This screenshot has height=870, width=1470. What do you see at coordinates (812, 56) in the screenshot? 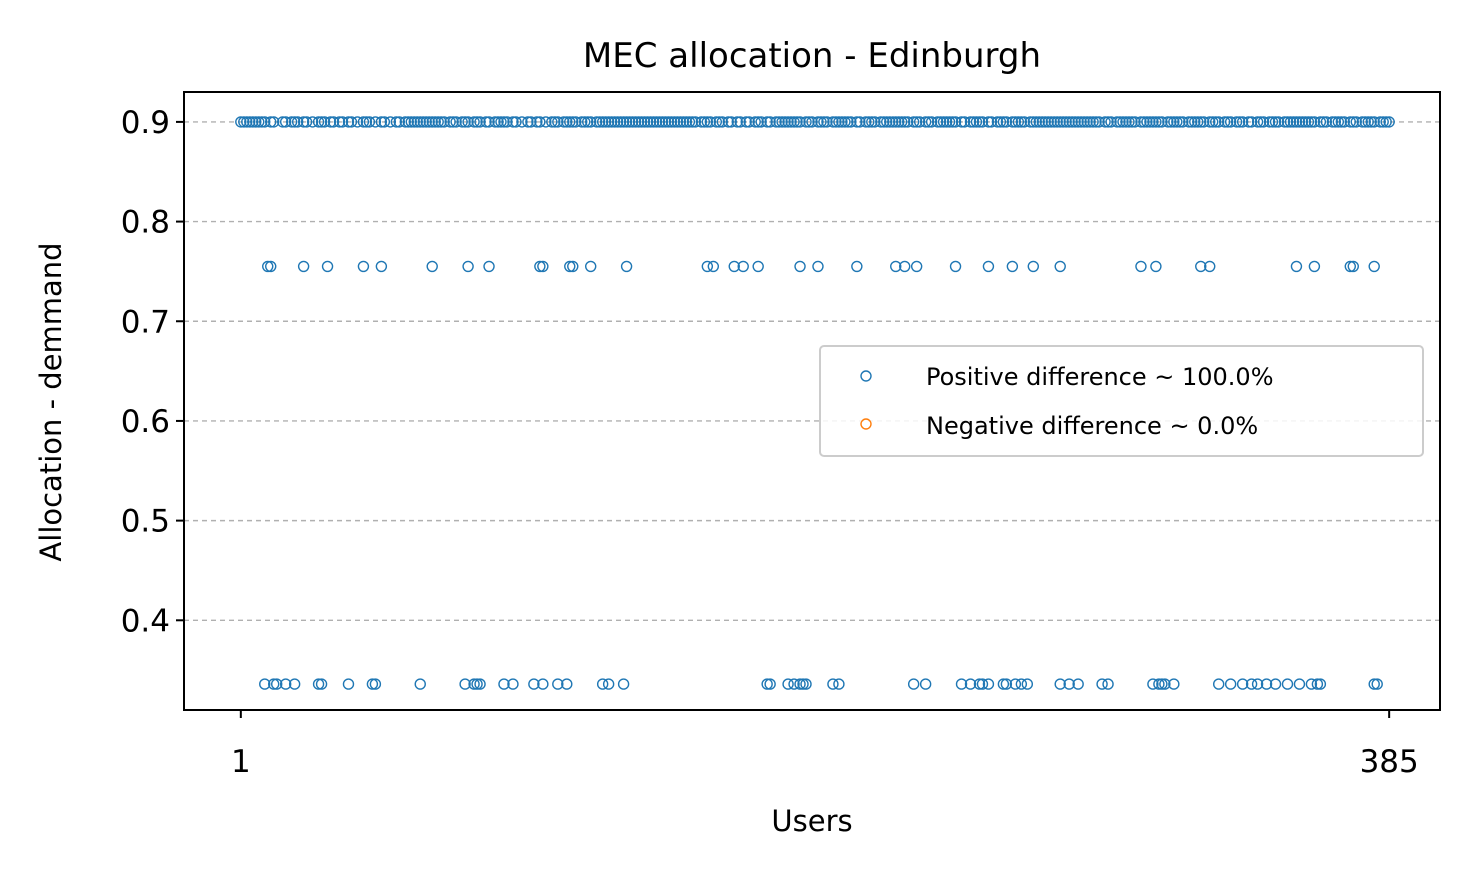
I see `chart-title: MEC allocation - Edinburgh` at bounding box center [812, 56].